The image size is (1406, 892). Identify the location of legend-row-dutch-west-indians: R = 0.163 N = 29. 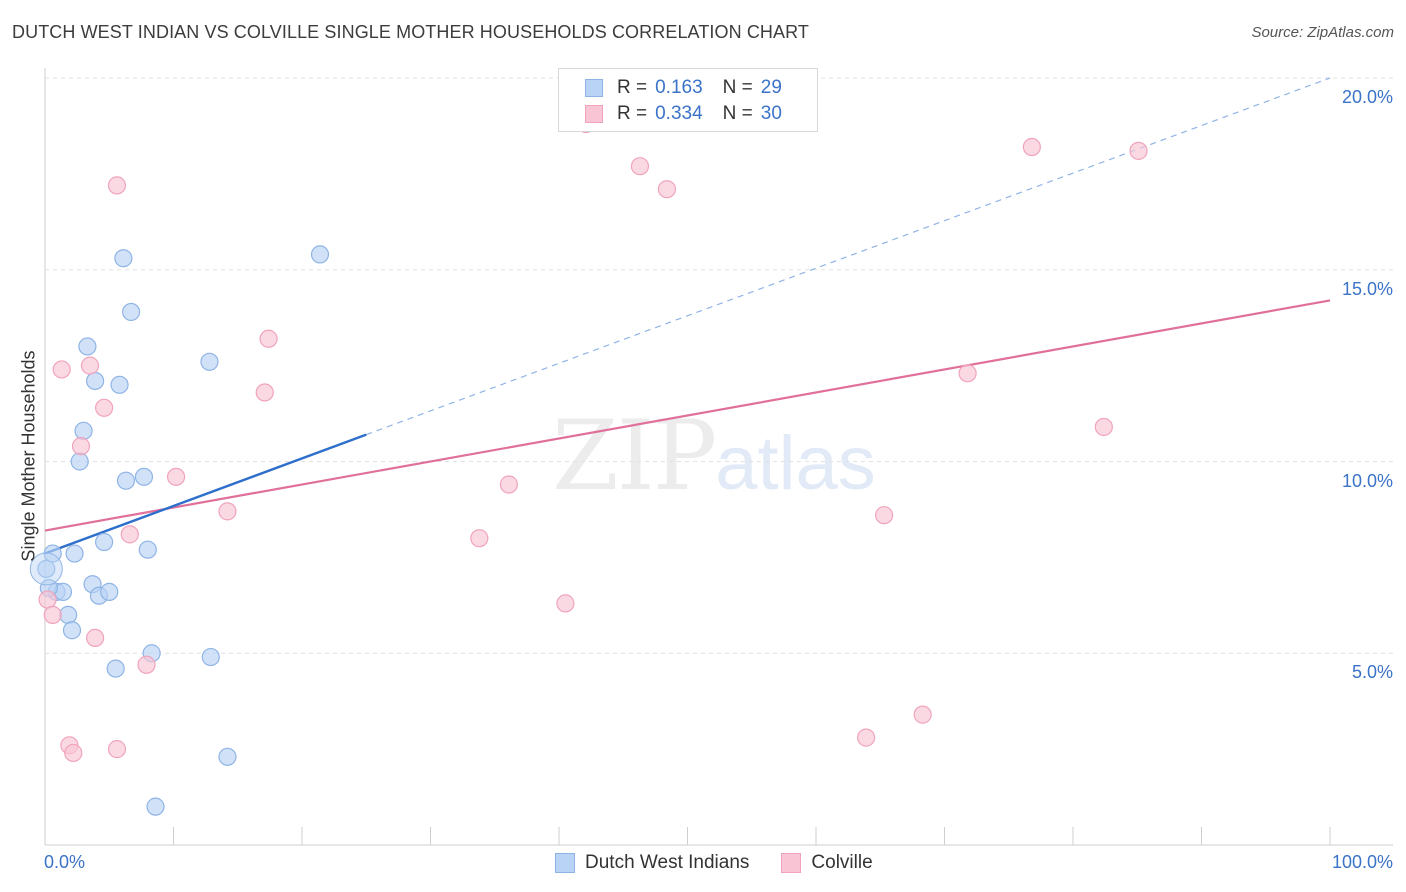
(683, 88).